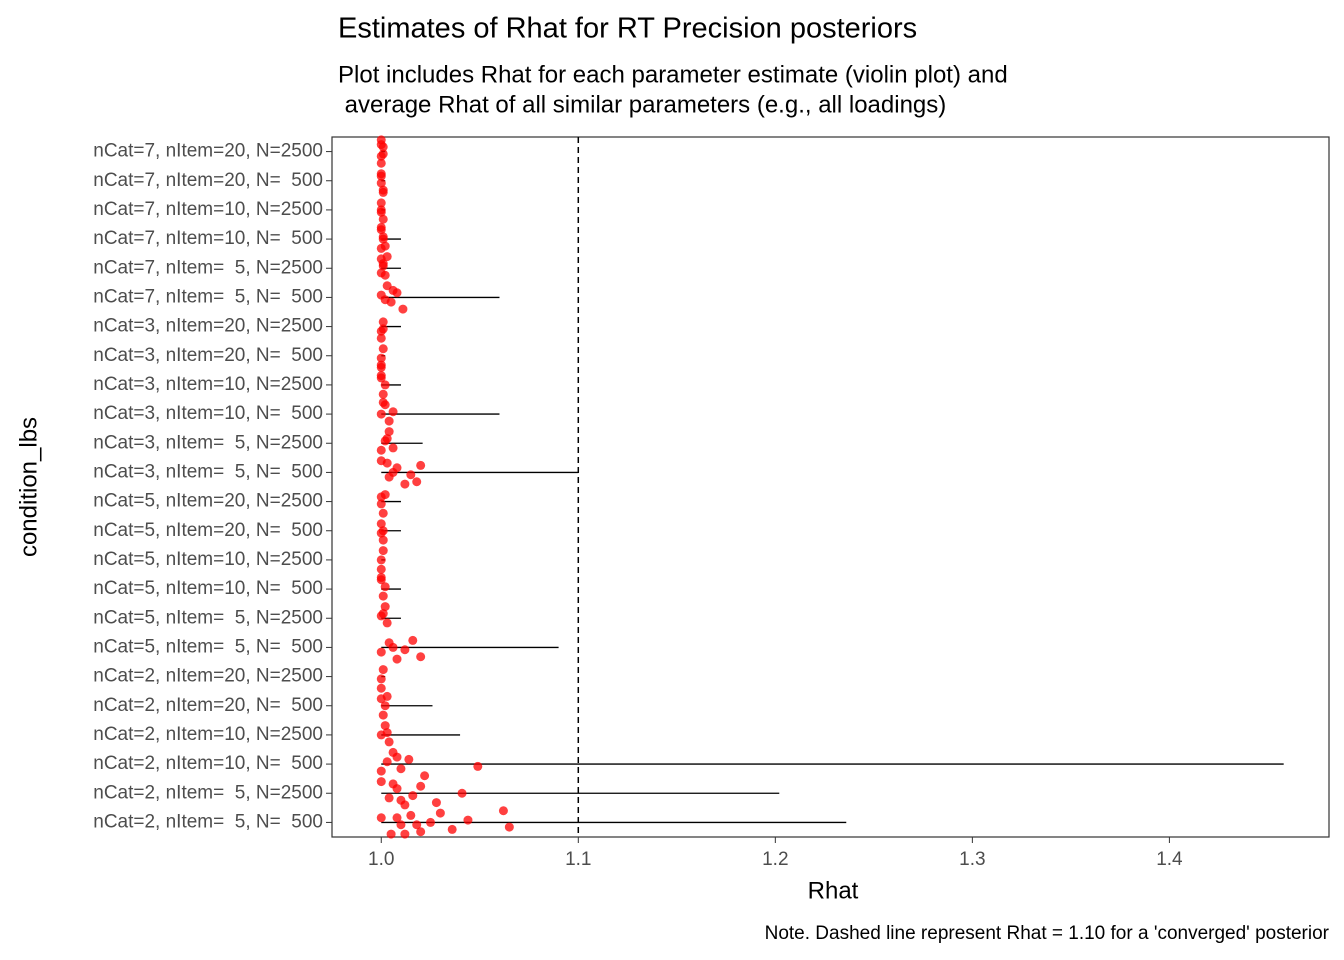 Image resolution: width=1344 pixels, height=960 pixels. What do you see at coordinates (208, 180) in the screenshot?
I see `y-tick-label: nCat=7, nItem=20, N= 500` at bounding box center [208, 180].